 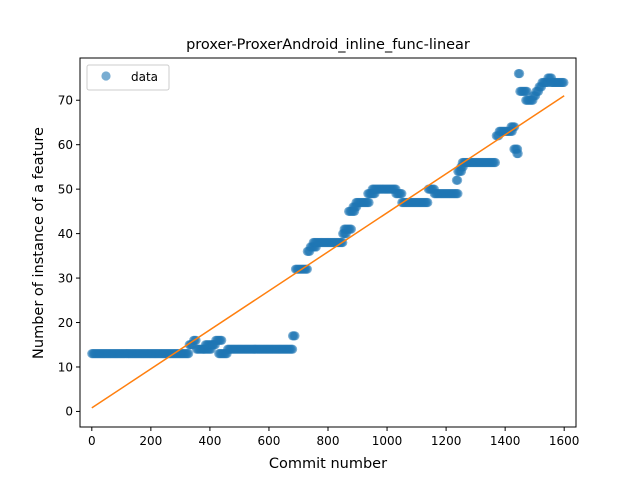 I want to click on y-axis-ticks: 0 10 20 30 40 50 60 70, so click(x=69, y=256).